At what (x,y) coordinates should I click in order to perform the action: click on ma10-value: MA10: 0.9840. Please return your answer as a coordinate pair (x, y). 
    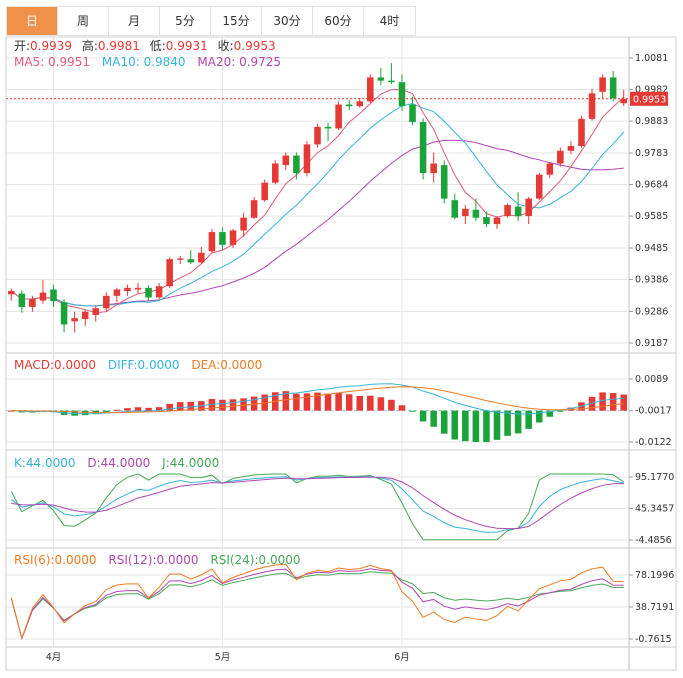
    Looking at the image, I should click on (144, 62).